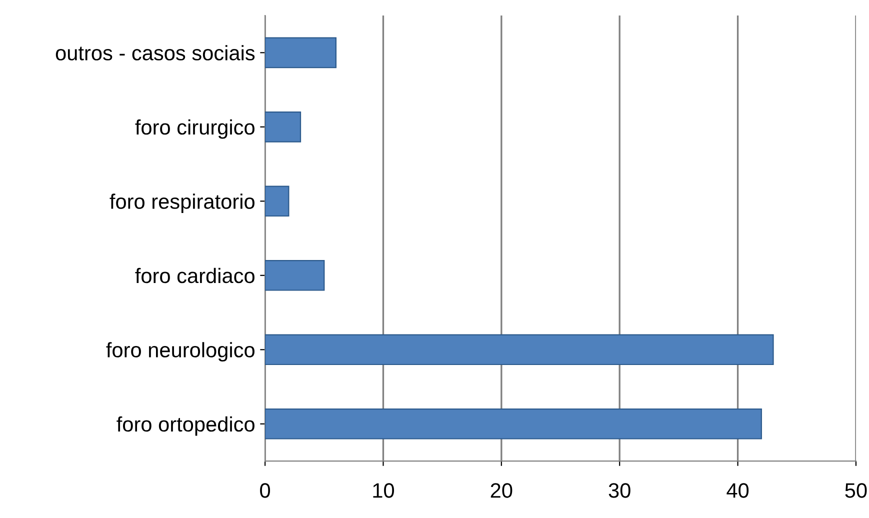  What do you see at coordinates (501, 490) in the screenshot?
I see `x-tick-label: 20` at bounding box center [501, 490].